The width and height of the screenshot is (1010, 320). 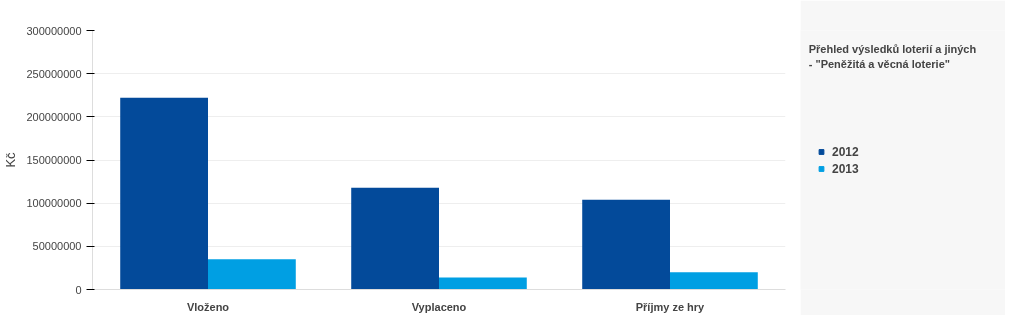 What do you see at coordinates (54, 116) in the screenshot?
I see `y-tick-label: 200000000` at bounding box center [54, 116].